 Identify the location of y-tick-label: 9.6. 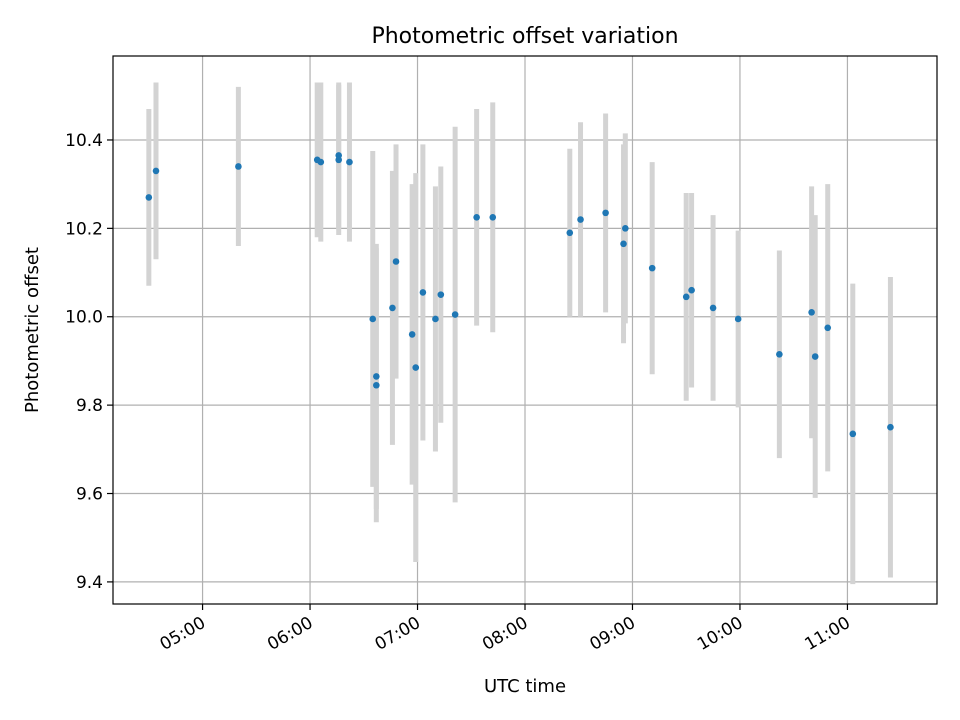
(89, 495).